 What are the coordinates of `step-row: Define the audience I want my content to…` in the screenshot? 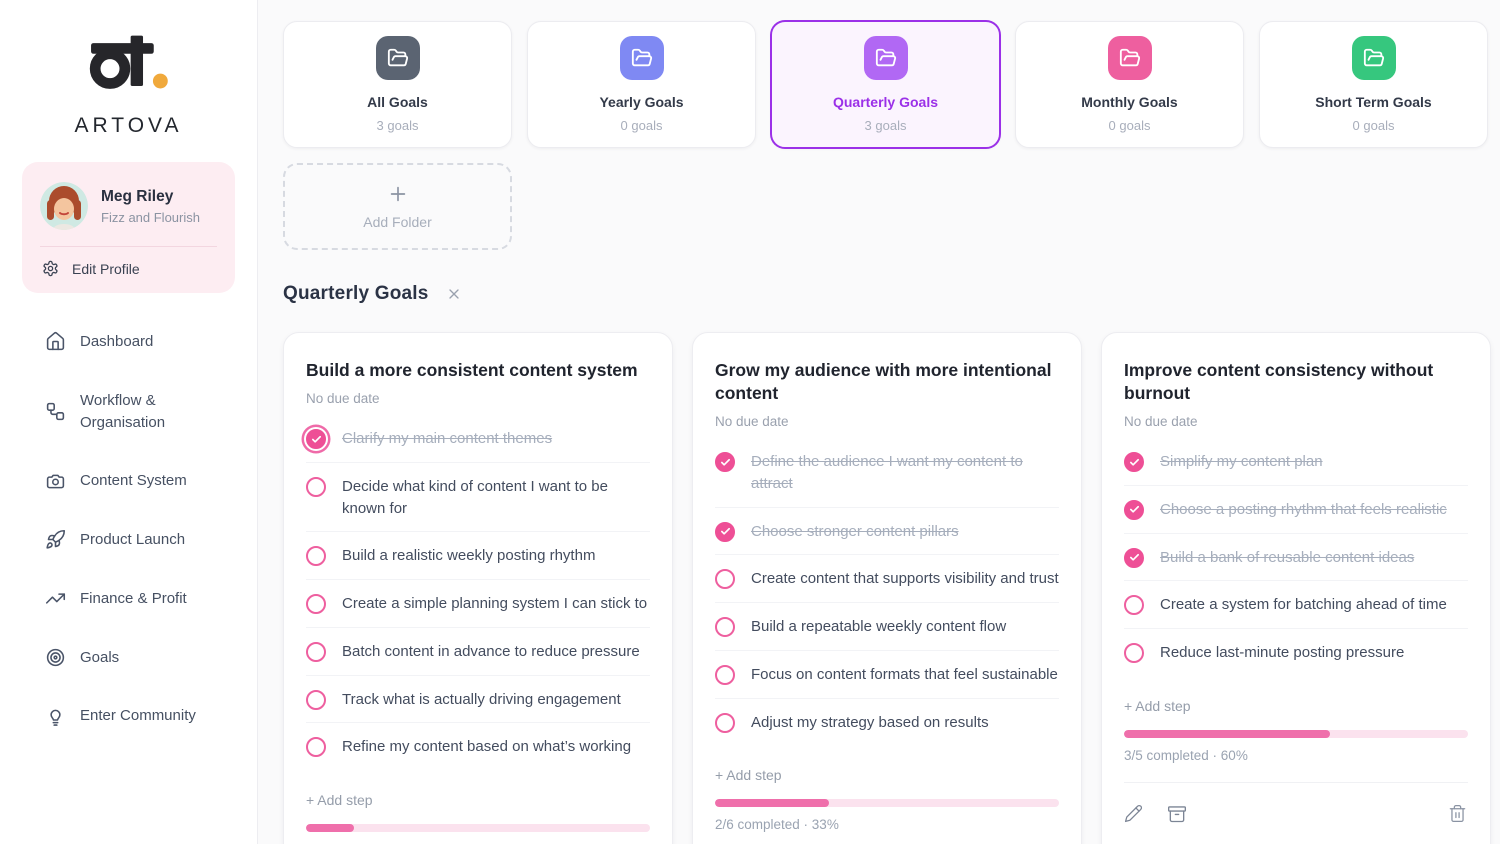 It's located at (887, 473).